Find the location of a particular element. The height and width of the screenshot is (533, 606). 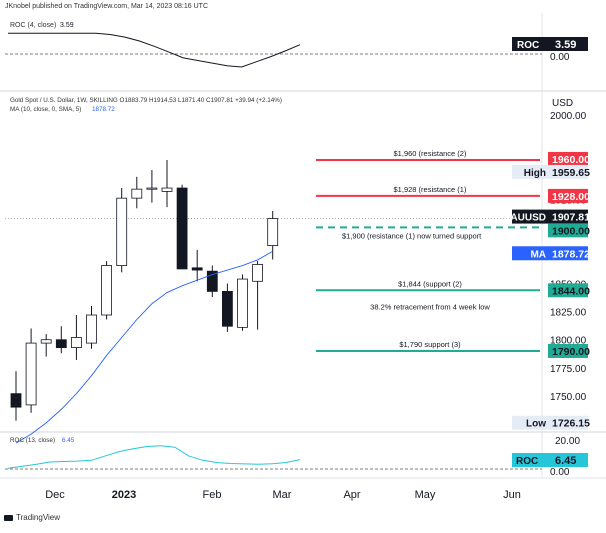

roc-top-series-line is located at coordinates (154, 50).